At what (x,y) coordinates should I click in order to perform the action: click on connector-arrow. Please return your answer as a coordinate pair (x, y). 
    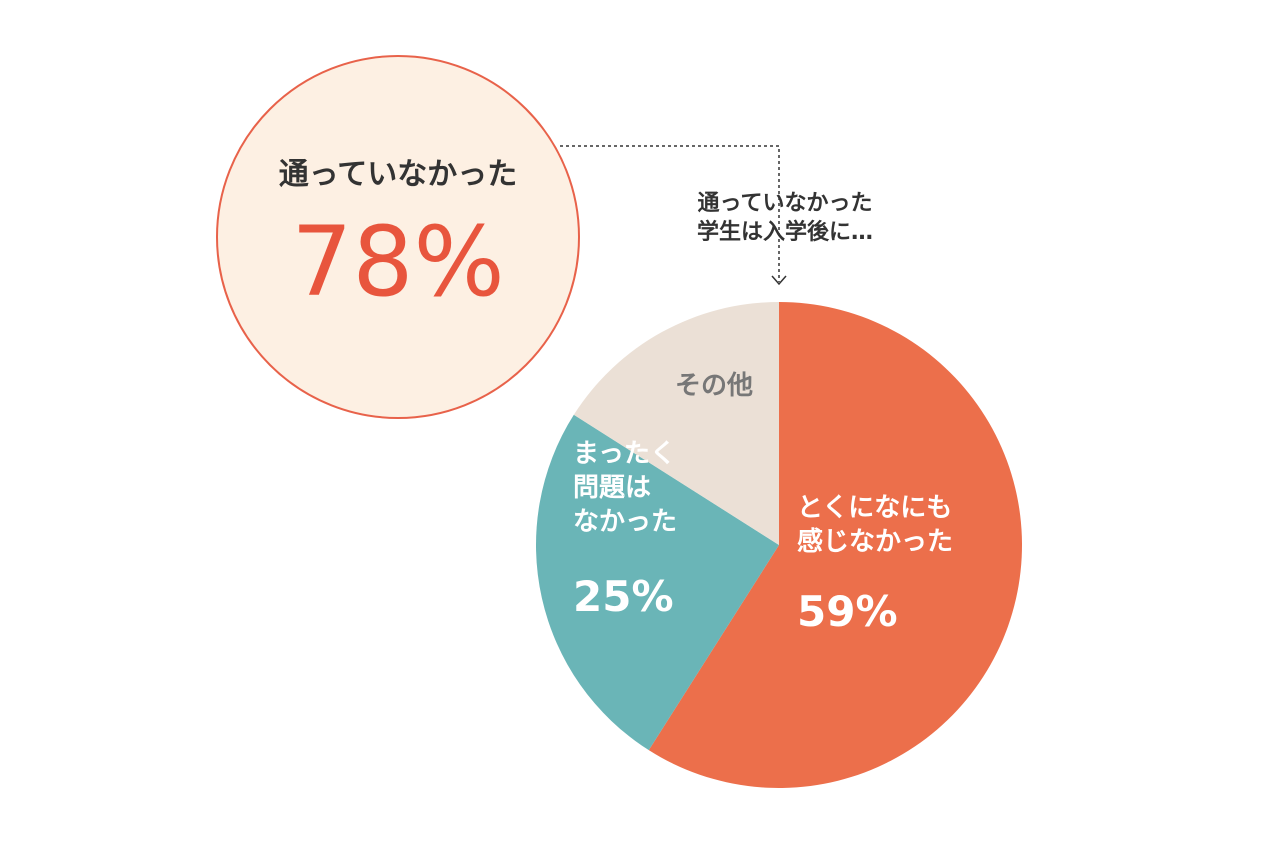
    Looking at the image, I should click on (779, 280).